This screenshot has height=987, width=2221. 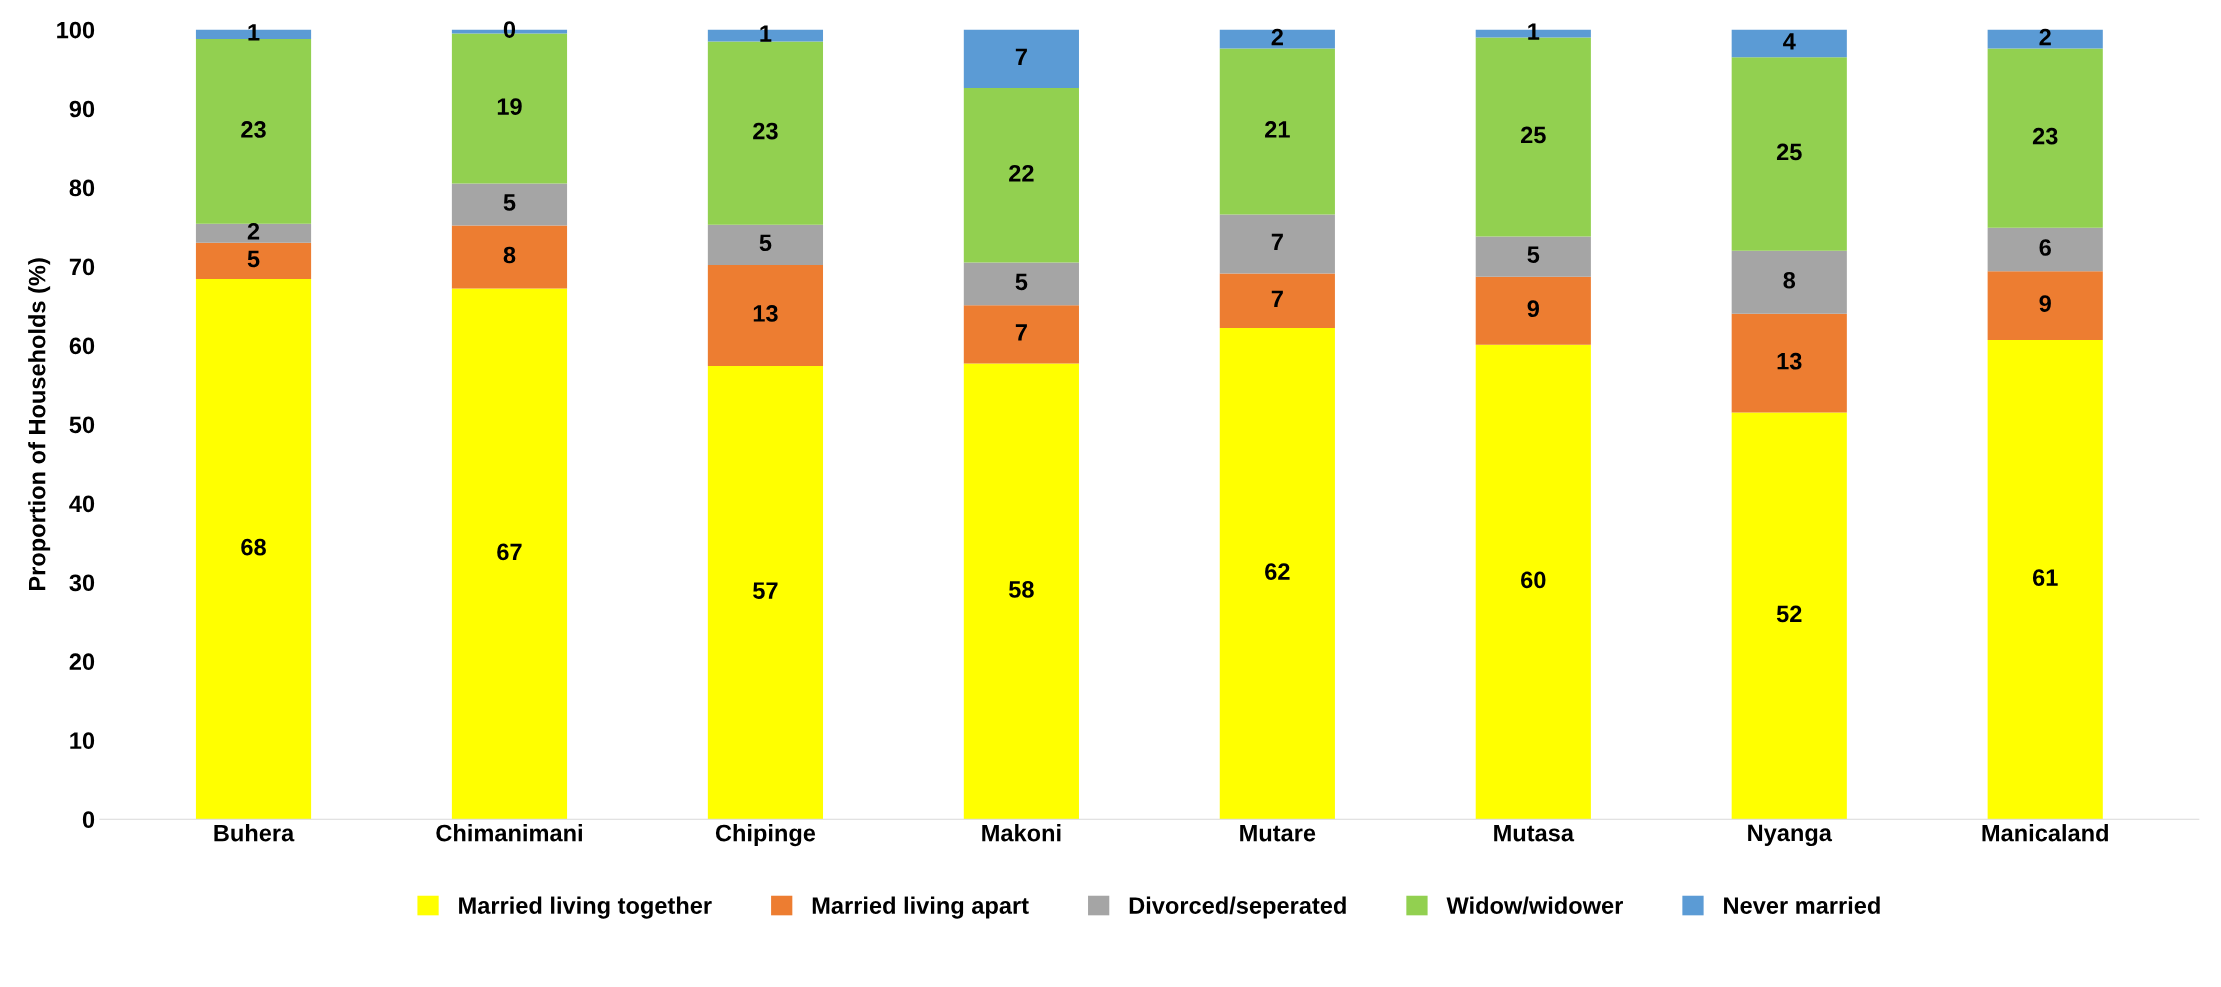 I want to click on x-tick-label: Mutasa, so click(x=1534, y=833).